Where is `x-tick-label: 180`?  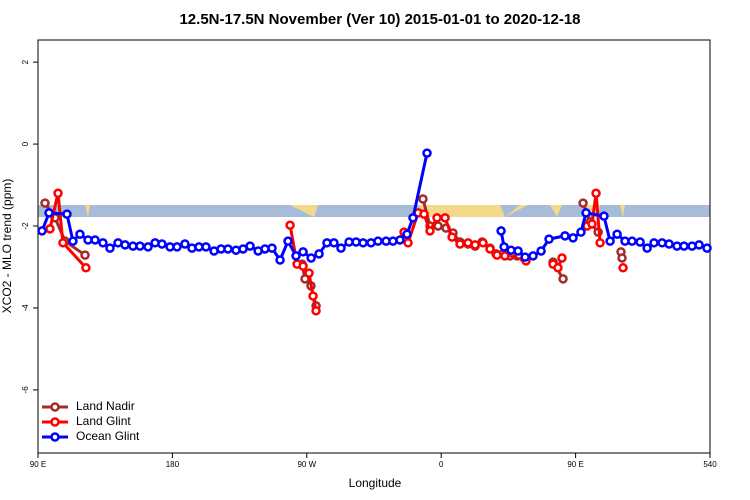
x-tick-label: 180 is located at coordinates (173, 464).